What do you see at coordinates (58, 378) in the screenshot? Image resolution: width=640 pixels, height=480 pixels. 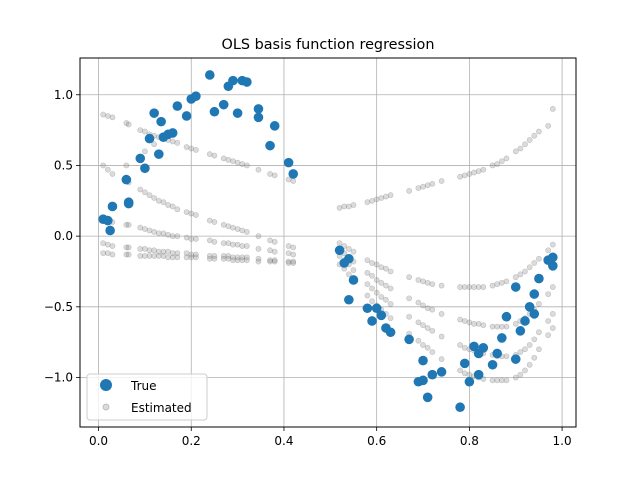 I see `y-tick-label: −1.0` at bounding box center [58, 378].